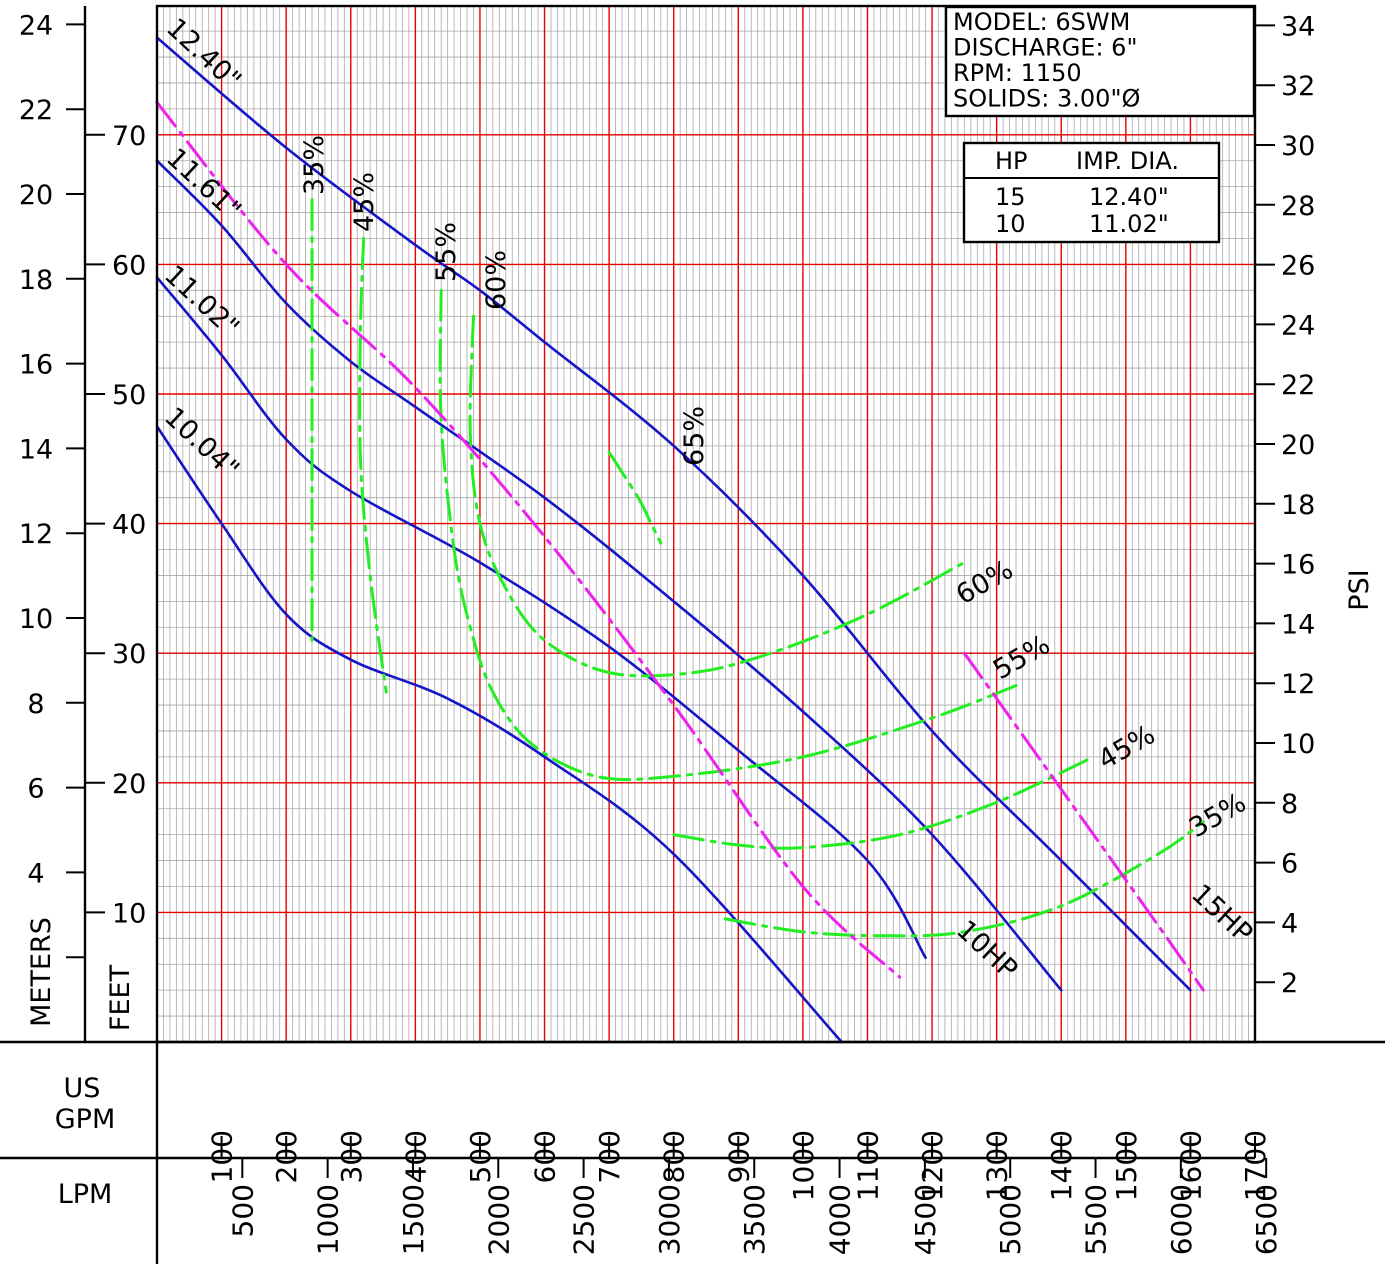 The width and height of the screenshot is (1385, 1264). What do you see at coordinates (286, 1156) in the screenshot?
I see `gpm-tick-label: 200` at bounding box center [286, 1156].